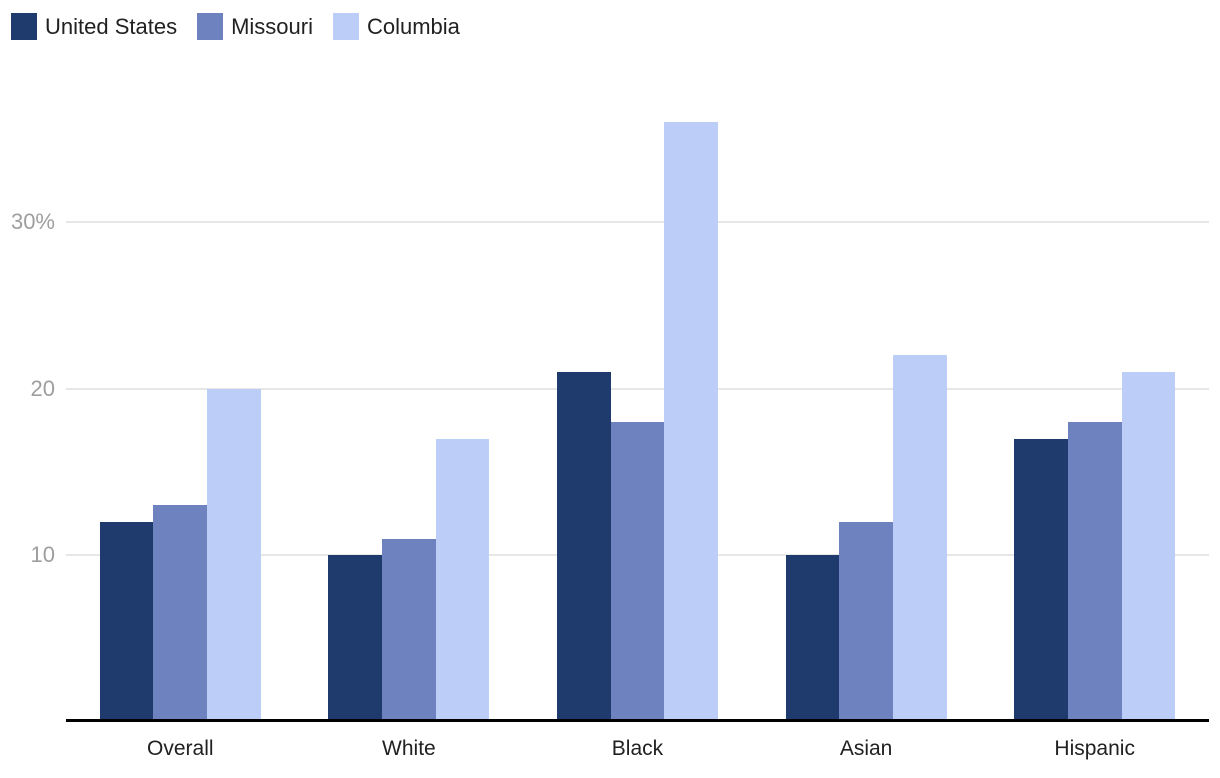 The width and height of the screenshot is (1220, 778). Describe the element at coordinates (180, 613) in the screenshot. I see `bar-missouri-overall` at that location.